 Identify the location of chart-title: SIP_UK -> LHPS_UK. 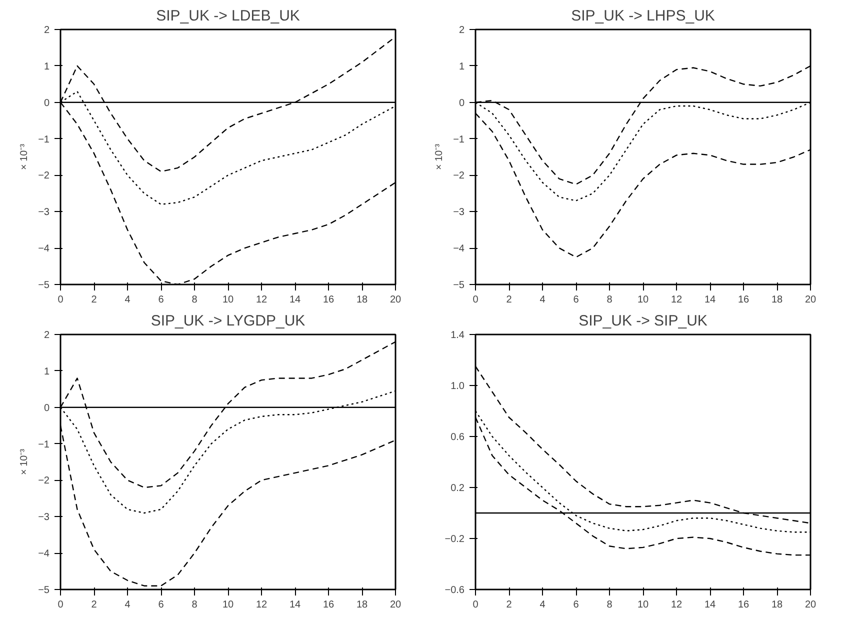
(643, 16).